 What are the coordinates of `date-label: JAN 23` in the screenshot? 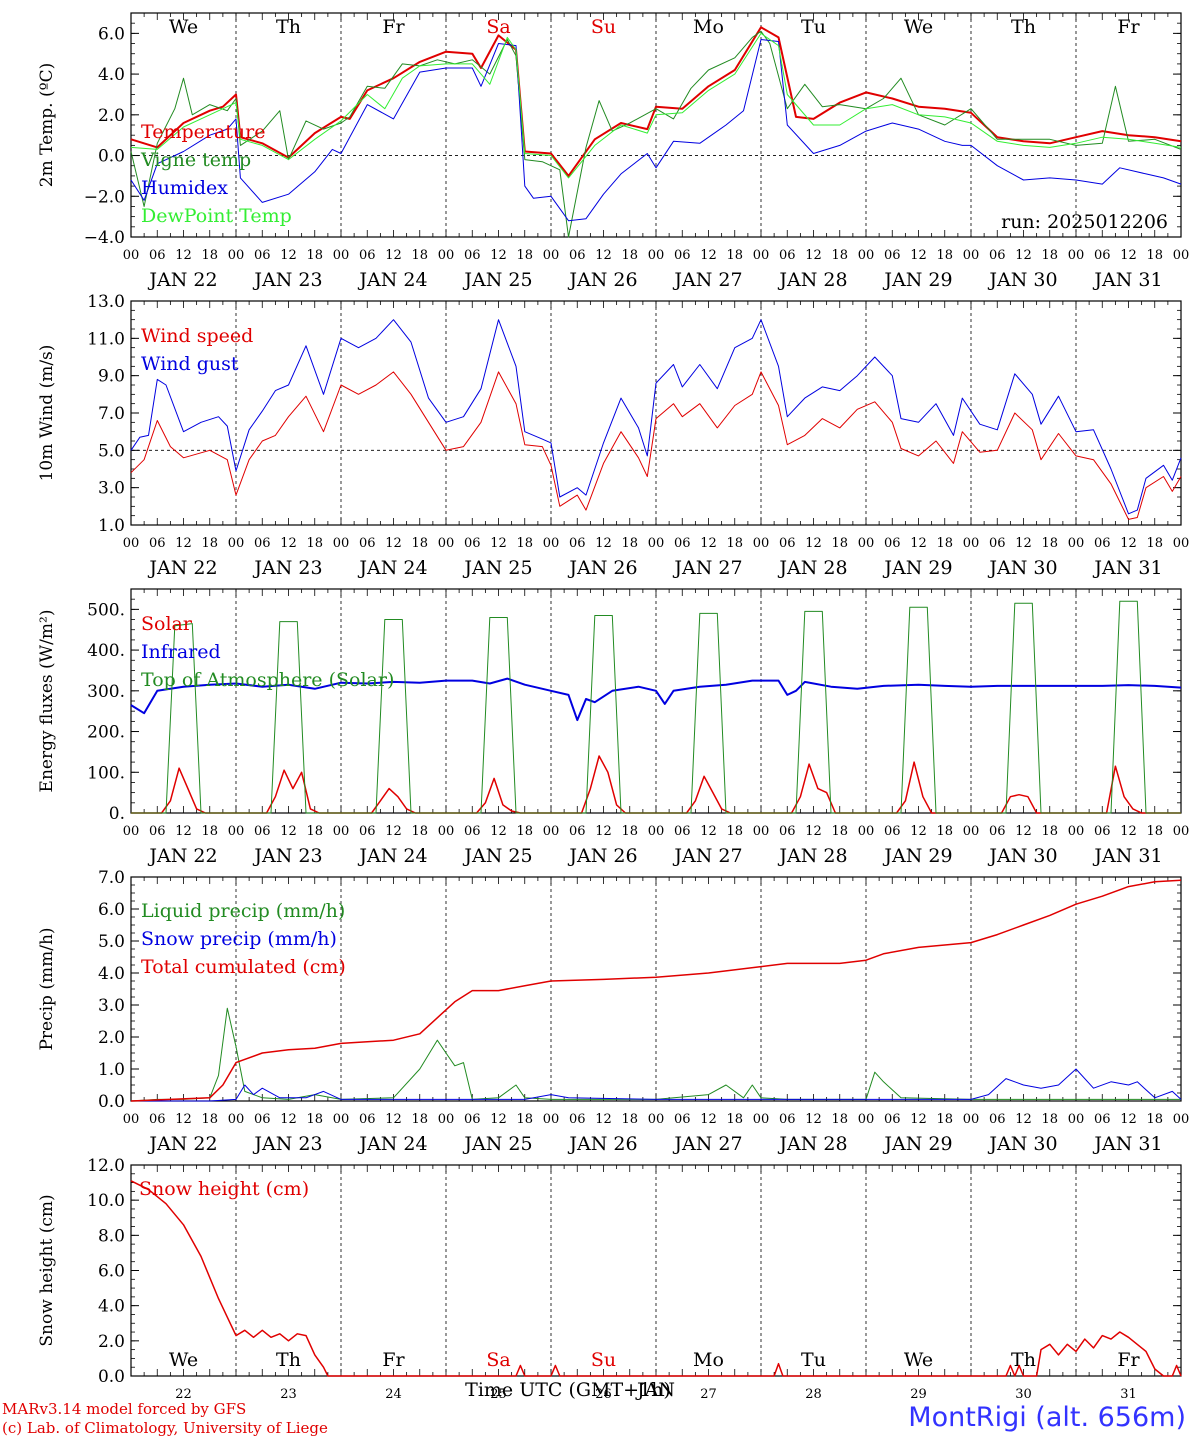 It's located at (287, 280).